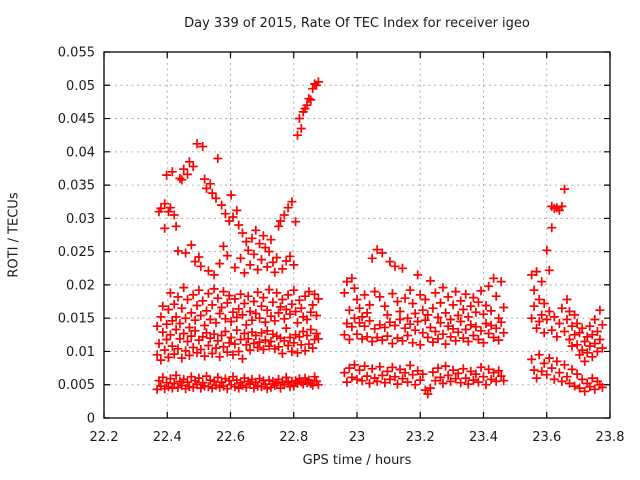  What do you see at coordinates (483, 437) in the screenshot?
I see `x-tick-label: 23.4` at bounding box center [483, 437].